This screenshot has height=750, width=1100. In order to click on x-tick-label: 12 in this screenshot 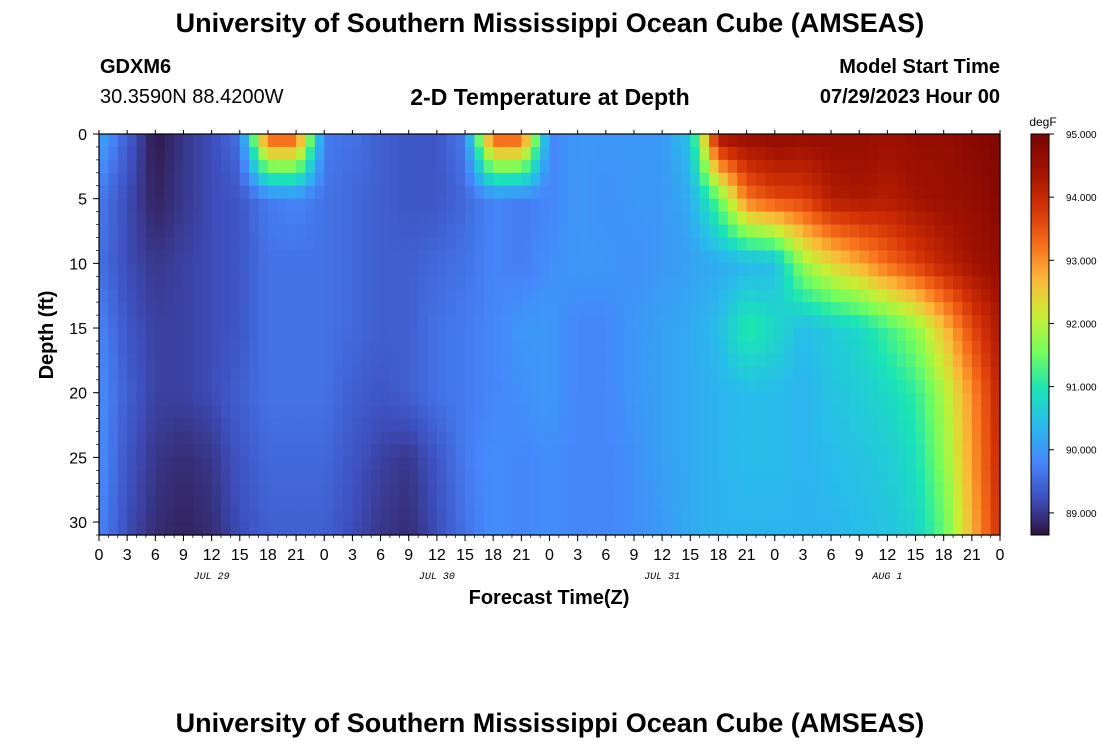, I will do `click(437, 555)`.